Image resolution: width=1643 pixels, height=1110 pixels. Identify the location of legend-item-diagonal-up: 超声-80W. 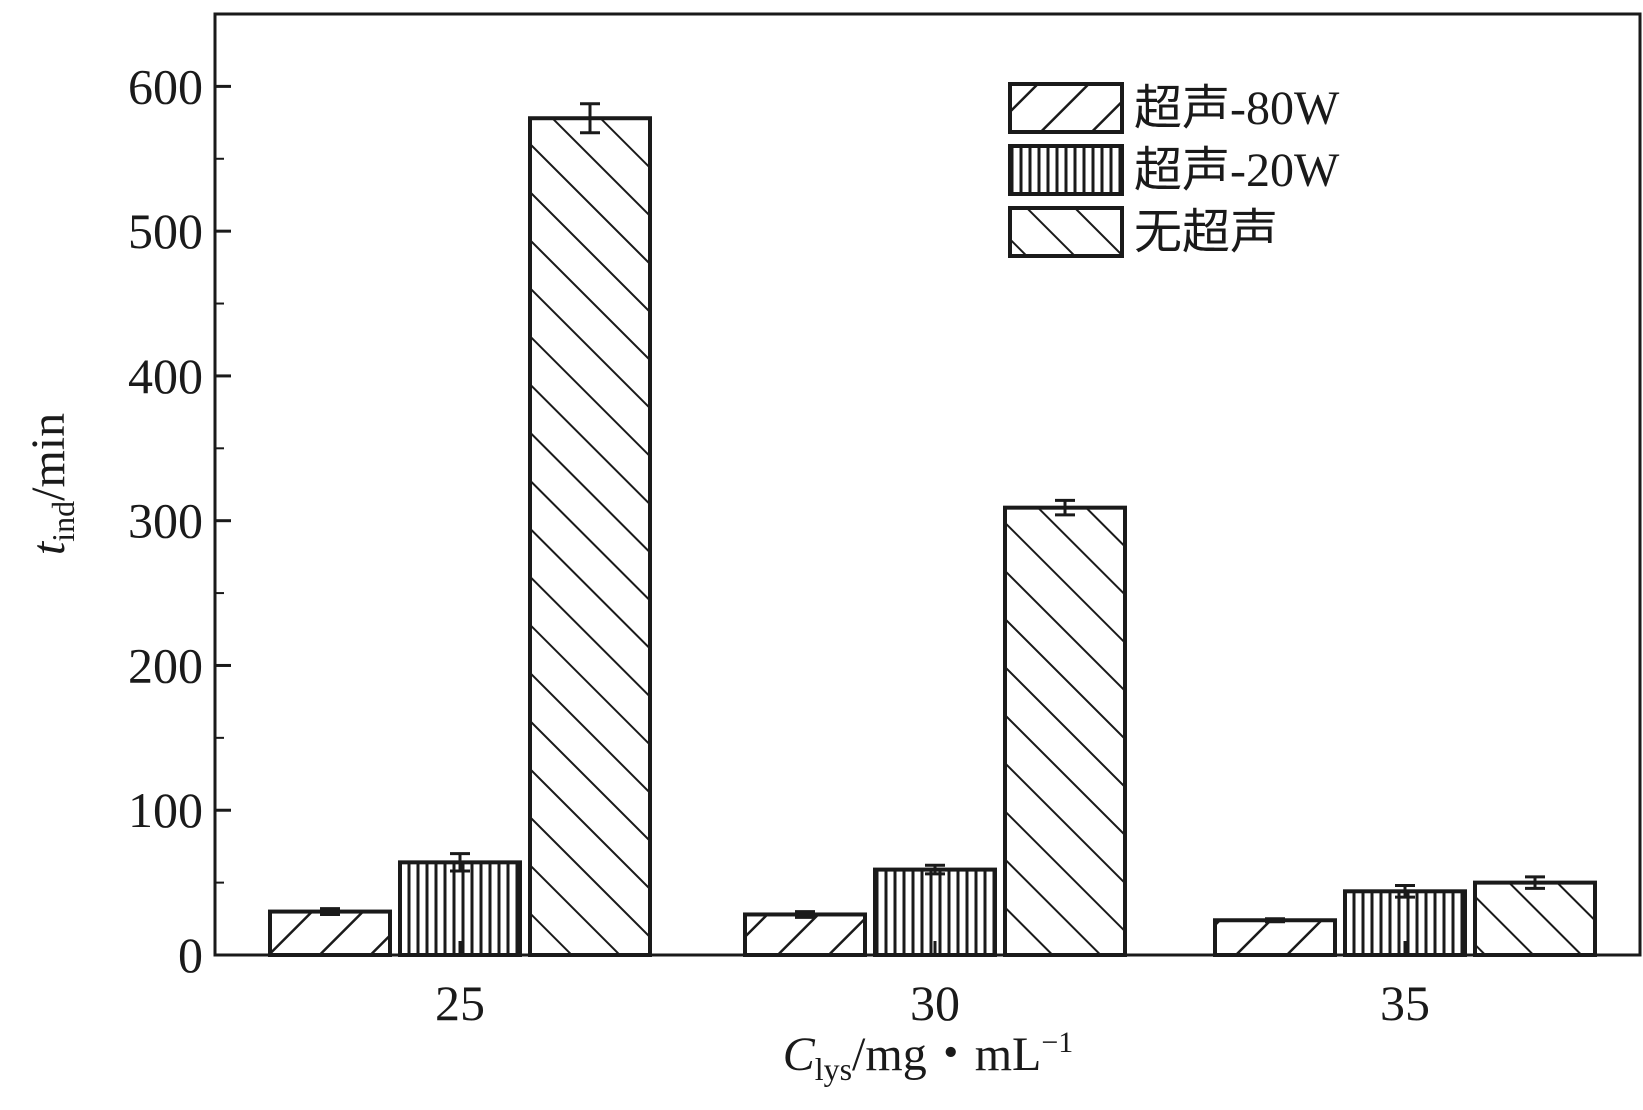
(1174, 108).